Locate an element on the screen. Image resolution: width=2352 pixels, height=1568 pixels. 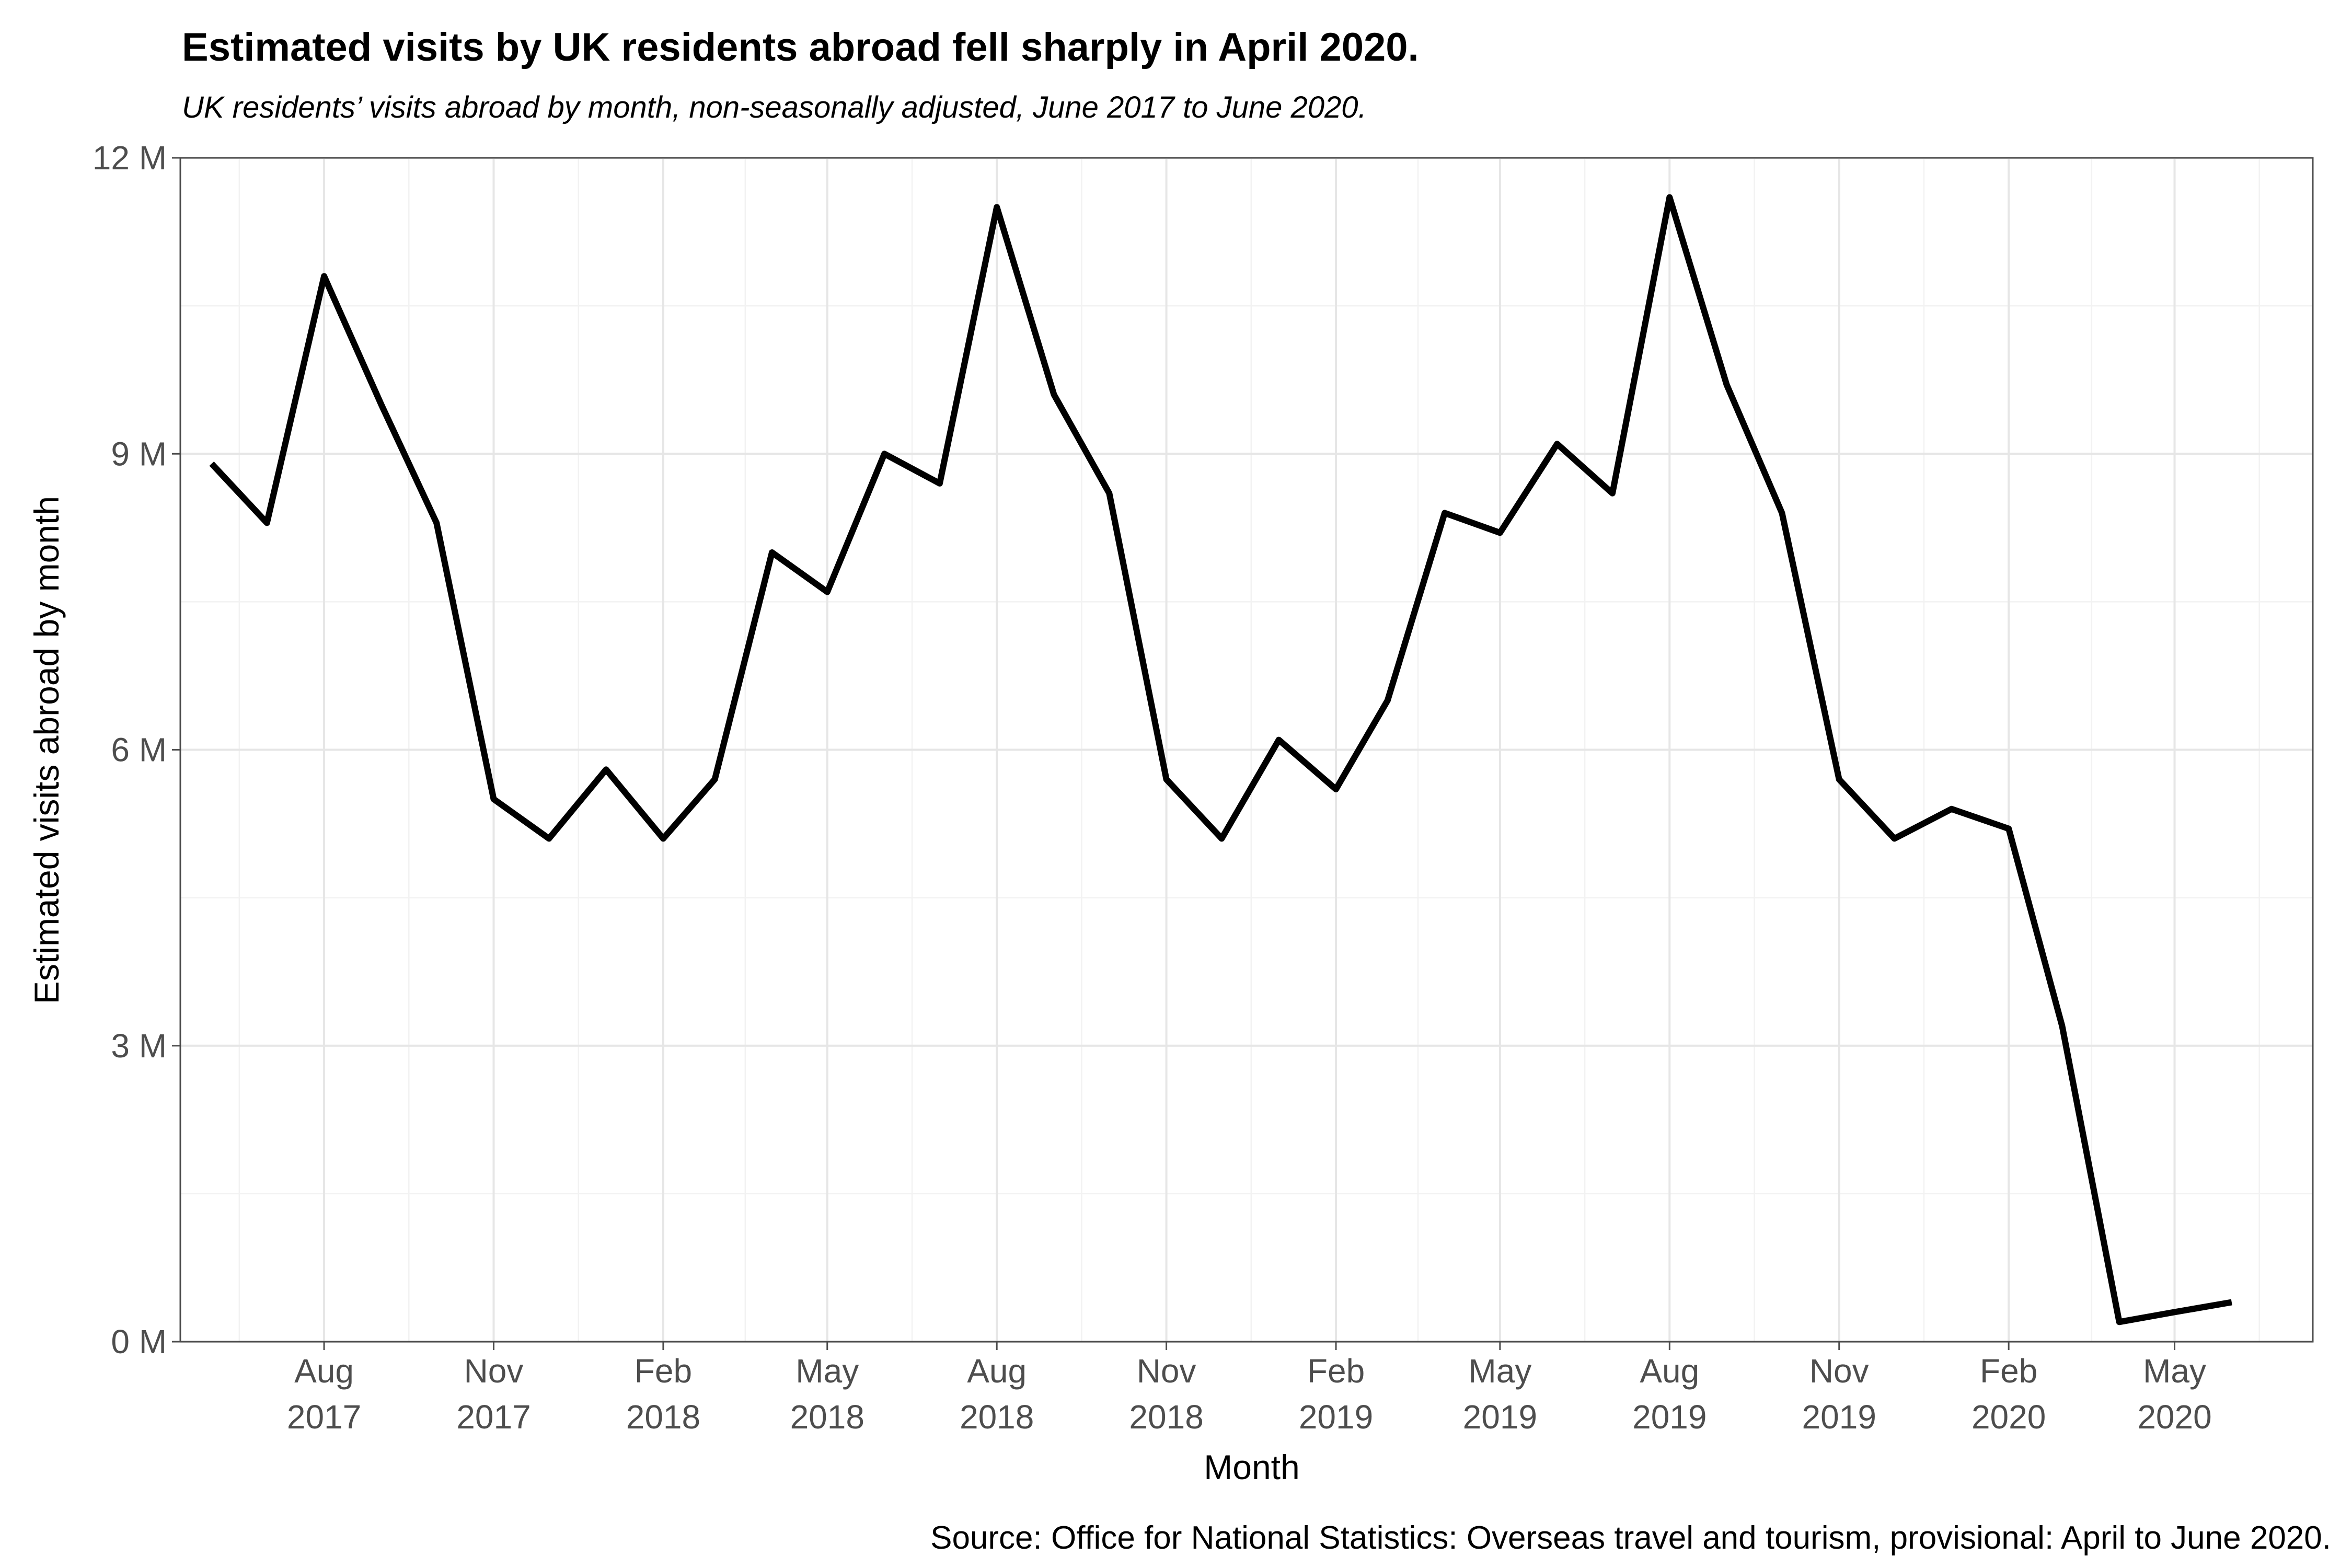
x-axis-title: Month is located at coordinates (1251, 1467).